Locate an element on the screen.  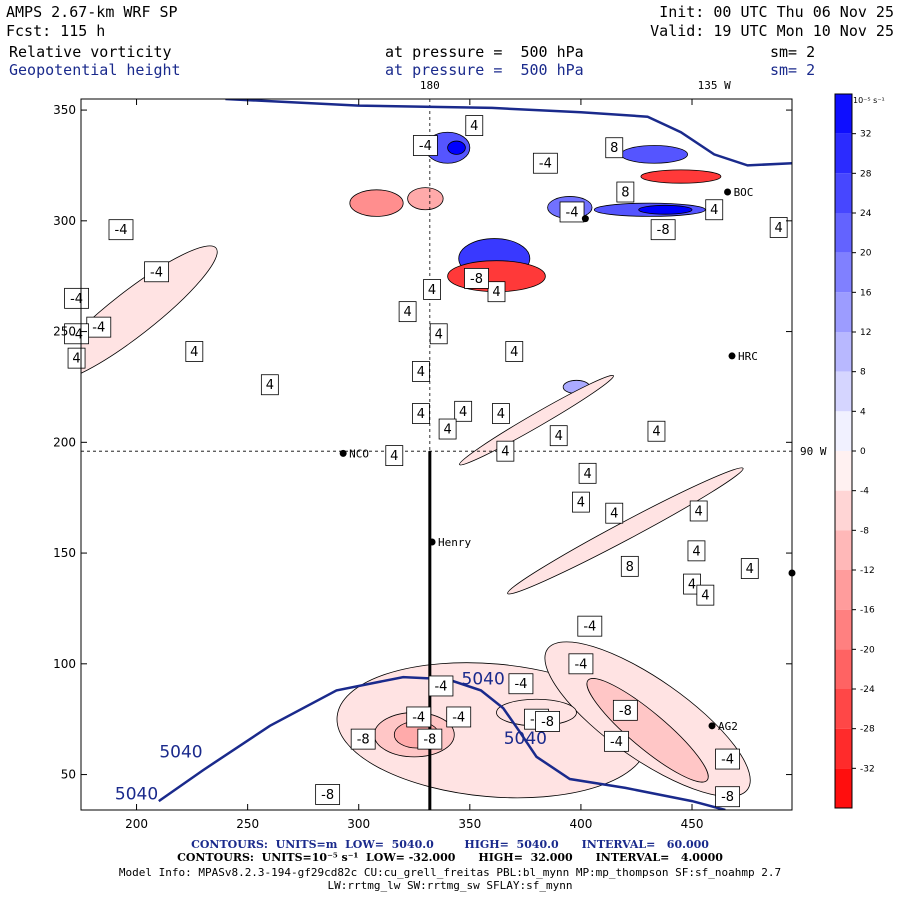
station-label-2: HRC is located at coordinates (748, 356).